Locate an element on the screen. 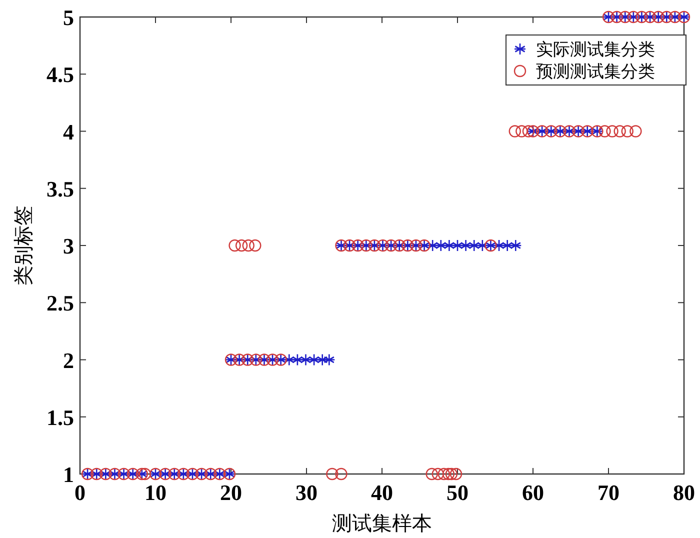 Image resolution: width=700 pixels, height=538 pixels. y-tick-label: 3 is located at coordinates (68, 246).